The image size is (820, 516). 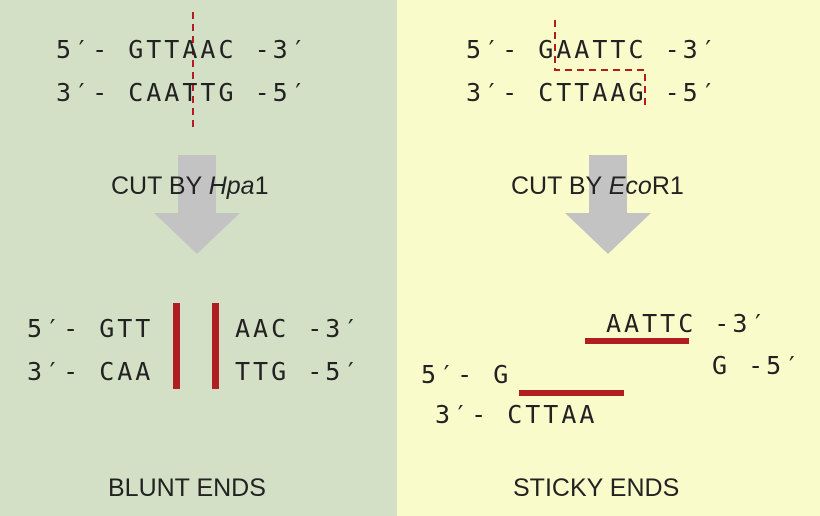 I want to click on blunt-fragment-left-top: 5′- GTT, so click(x=90, y=328).